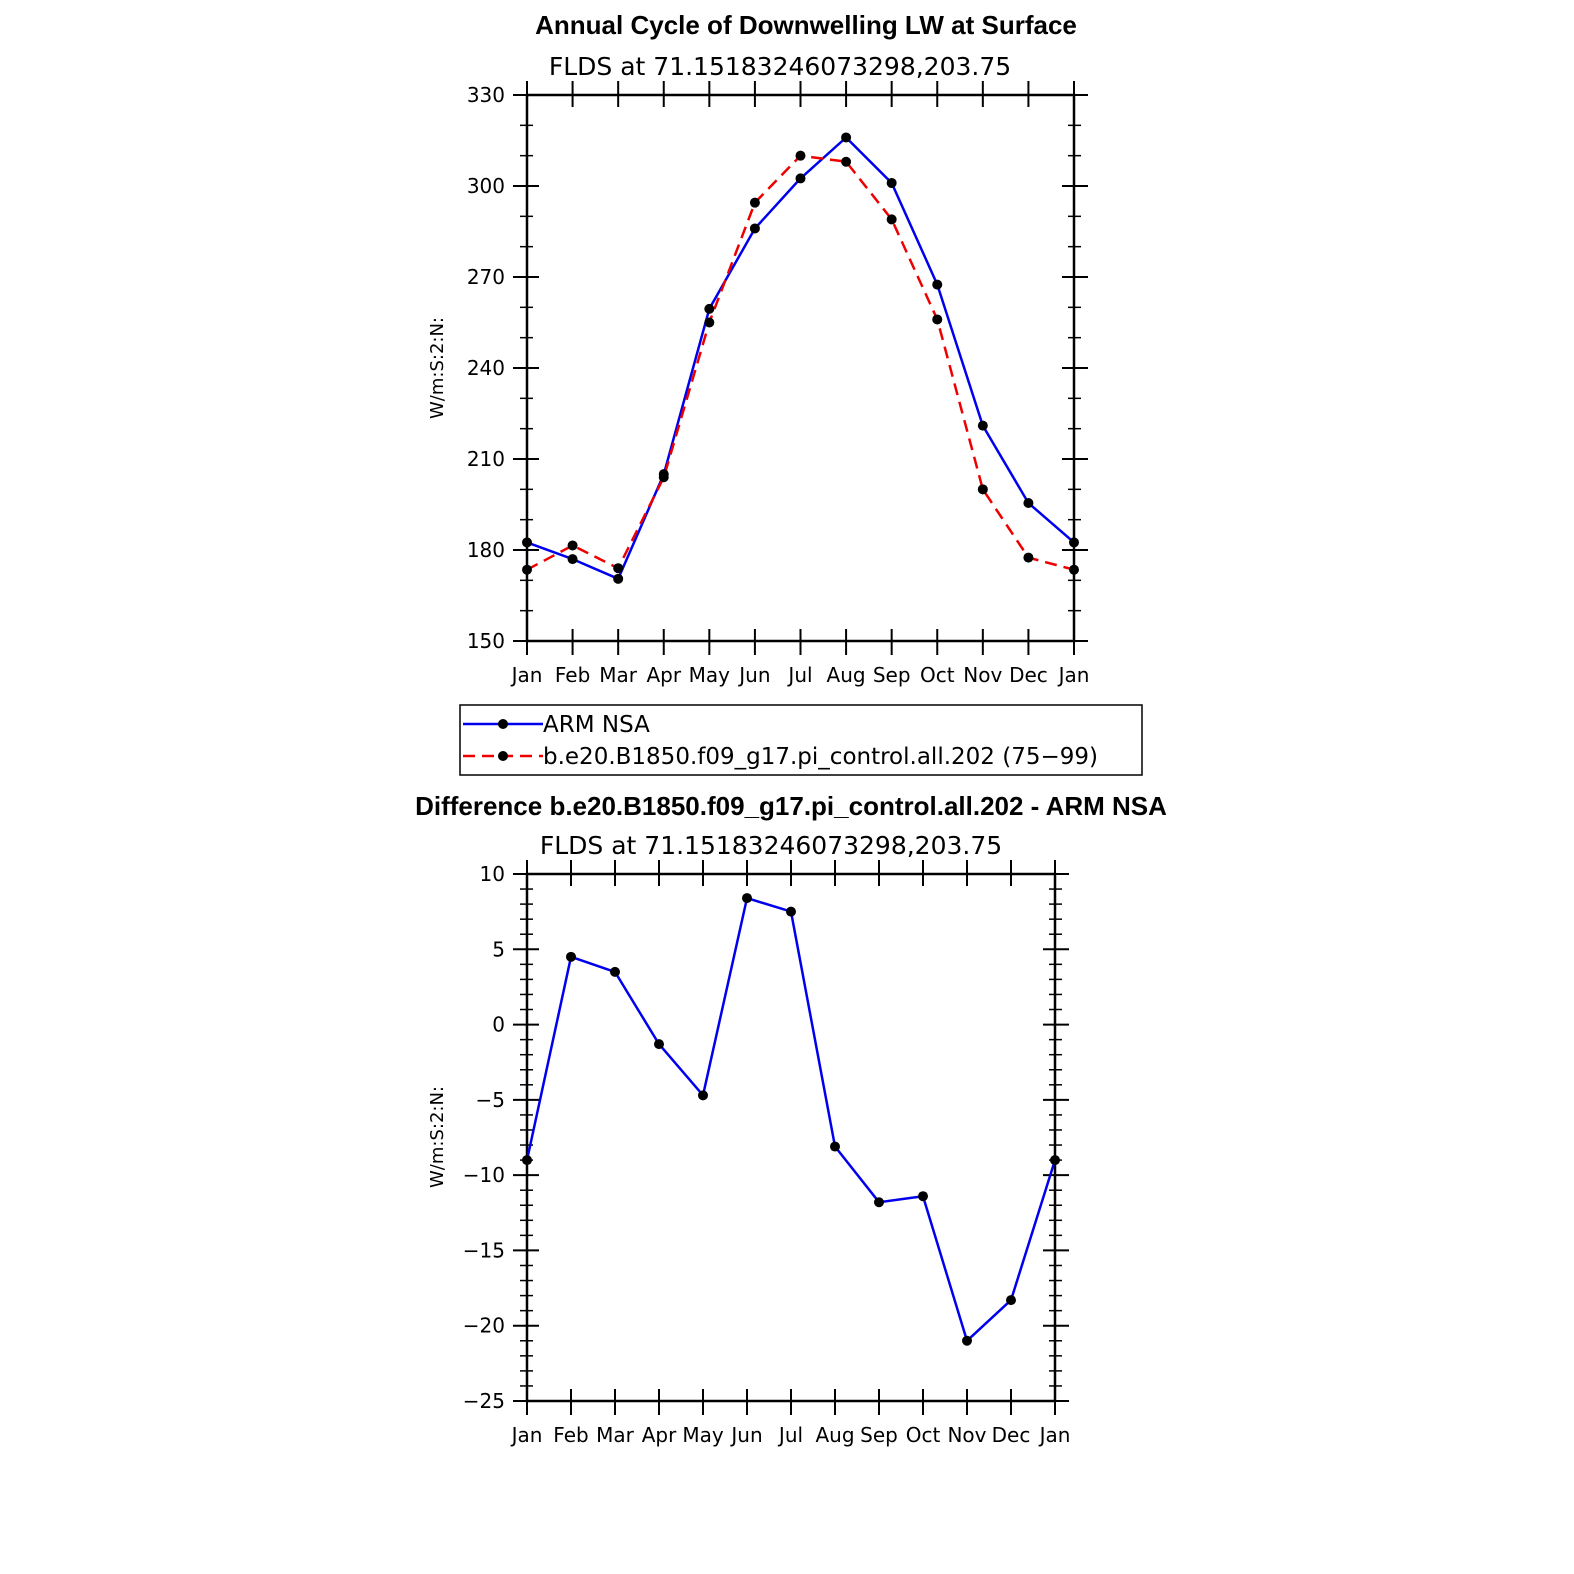 Image resolution: width=1574 pixels, height=1574 pixels. What do you see at coordinates (484, 1326) in the screenshot?
I see `y-tick-label: −20` at bounding box center [484, 1326].